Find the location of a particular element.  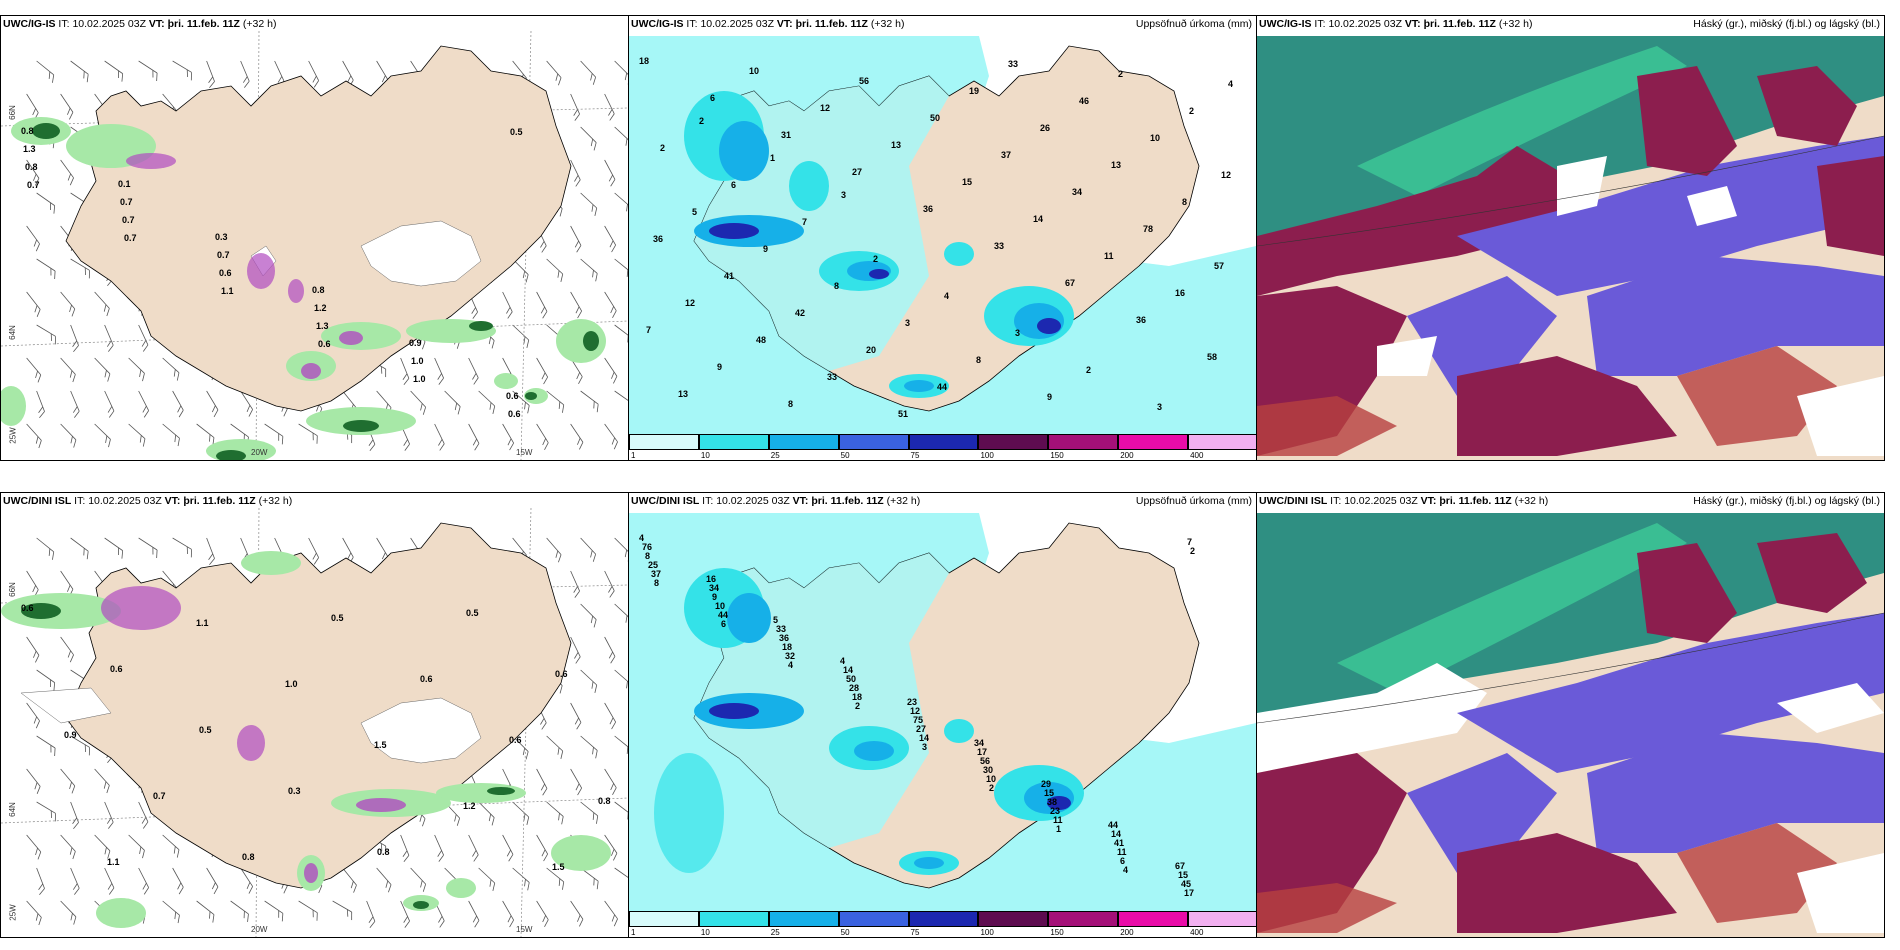

value-label: 1.5 is located at coordinates (380, 745).